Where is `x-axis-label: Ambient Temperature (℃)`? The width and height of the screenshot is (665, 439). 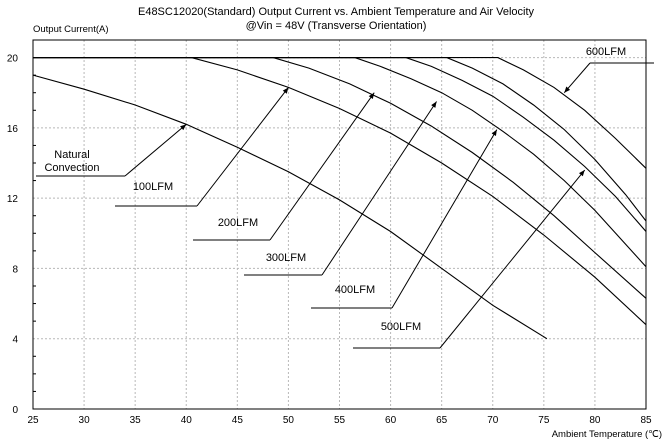 x-axis-label: Ambient Temperature (℃) is located at coordinates (607, 434).